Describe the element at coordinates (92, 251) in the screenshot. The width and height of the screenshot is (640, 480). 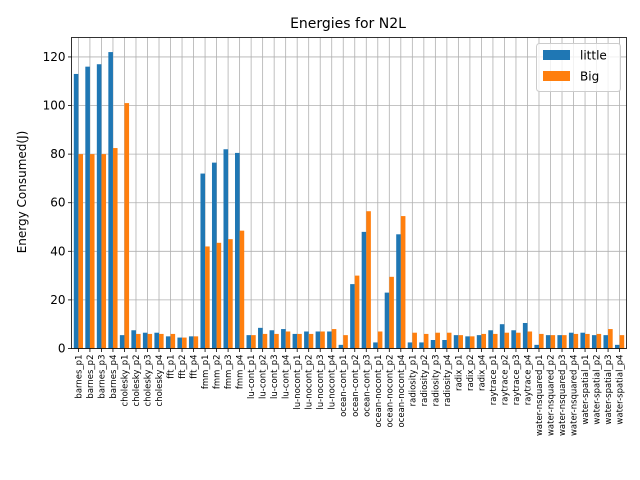
I see `bar-big-barnes_p2` at that location.